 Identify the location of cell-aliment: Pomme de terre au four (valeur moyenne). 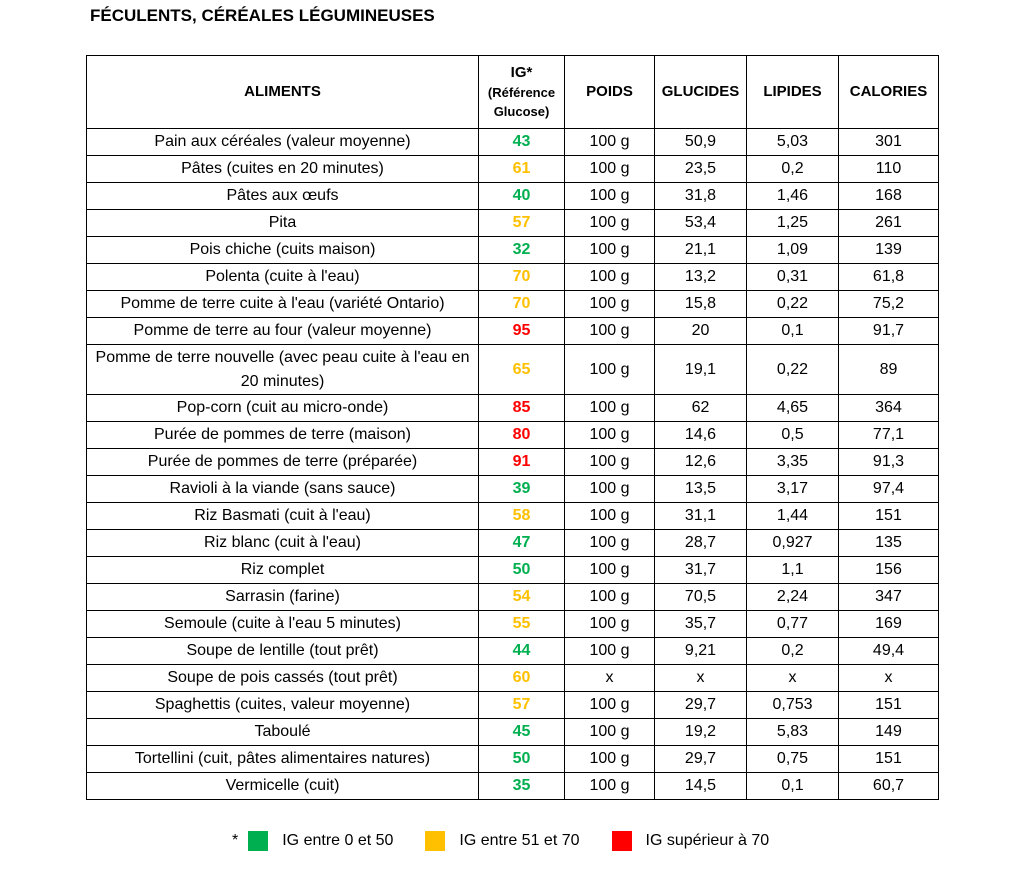
(282, 331).